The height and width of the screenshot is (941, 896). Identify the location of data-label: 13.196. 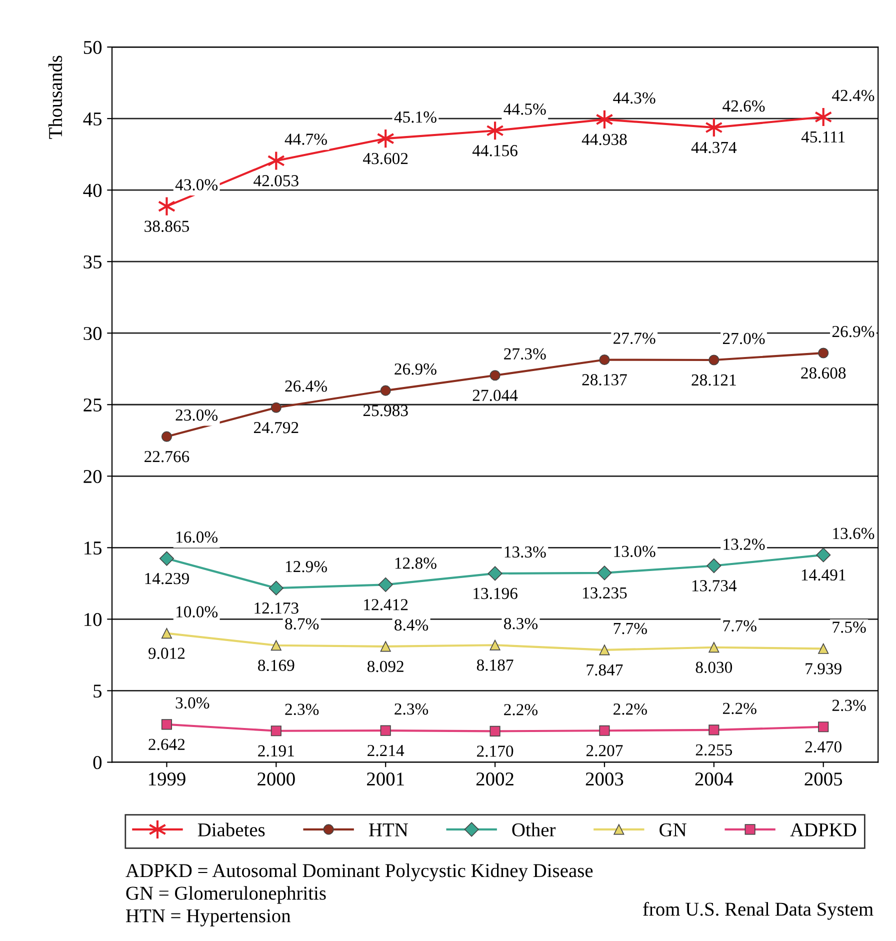
(496, 594).